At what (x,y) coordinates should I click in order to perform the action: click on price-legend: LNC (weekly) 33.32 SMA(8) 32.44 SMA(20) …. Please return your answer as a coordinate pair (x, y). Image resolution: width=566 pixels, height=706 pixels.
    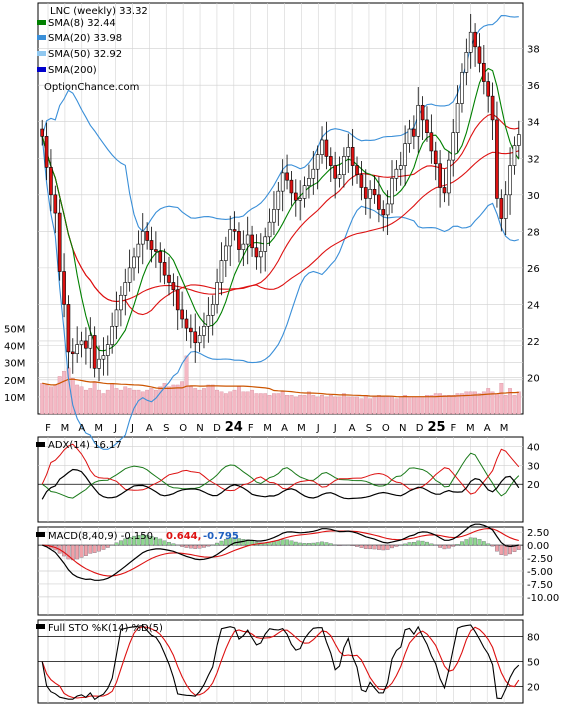
    Looking at the image, I should click on (92, 49).